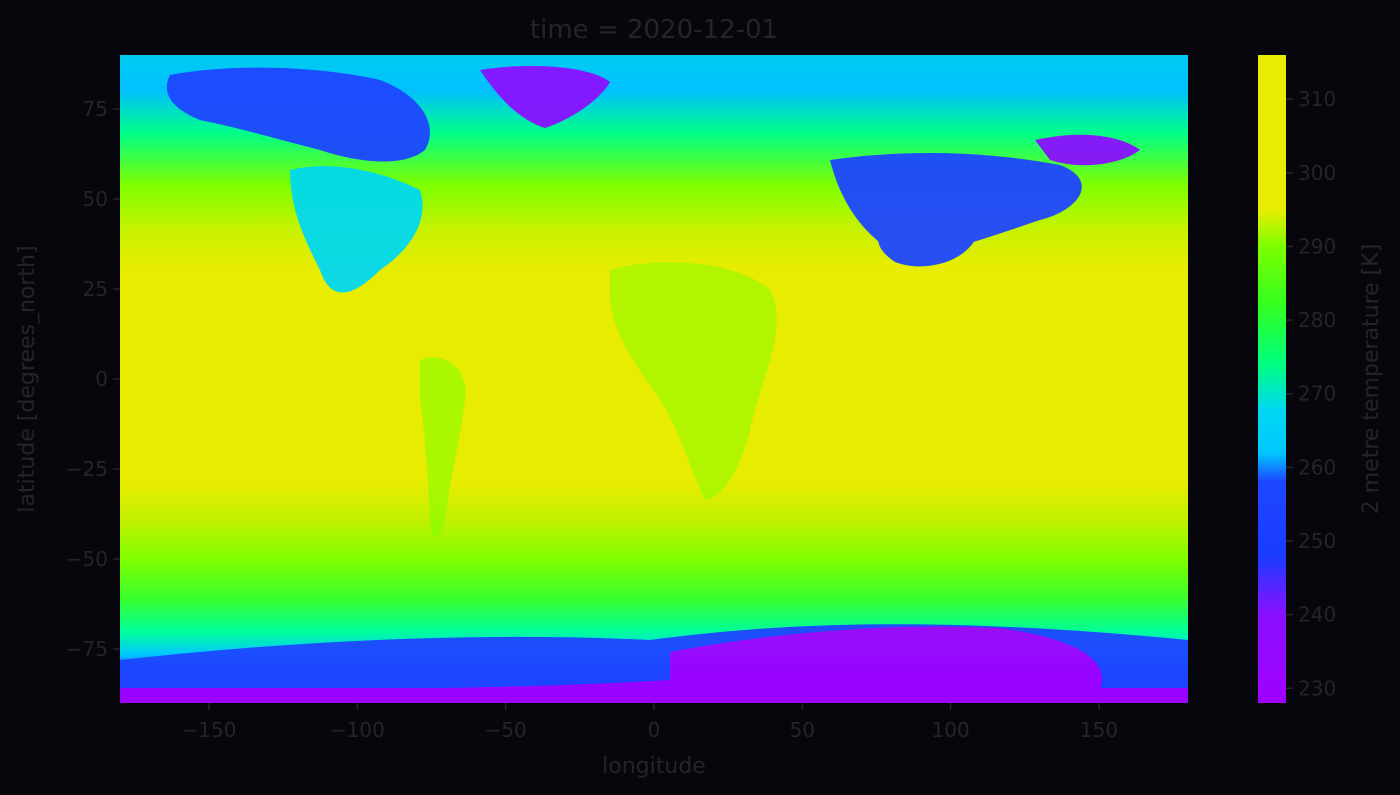 The width and height of the screenshot is (1400, 795). I want to click on x-axis: −150 −100 −50 0 50 100 150, so click(650, 722).